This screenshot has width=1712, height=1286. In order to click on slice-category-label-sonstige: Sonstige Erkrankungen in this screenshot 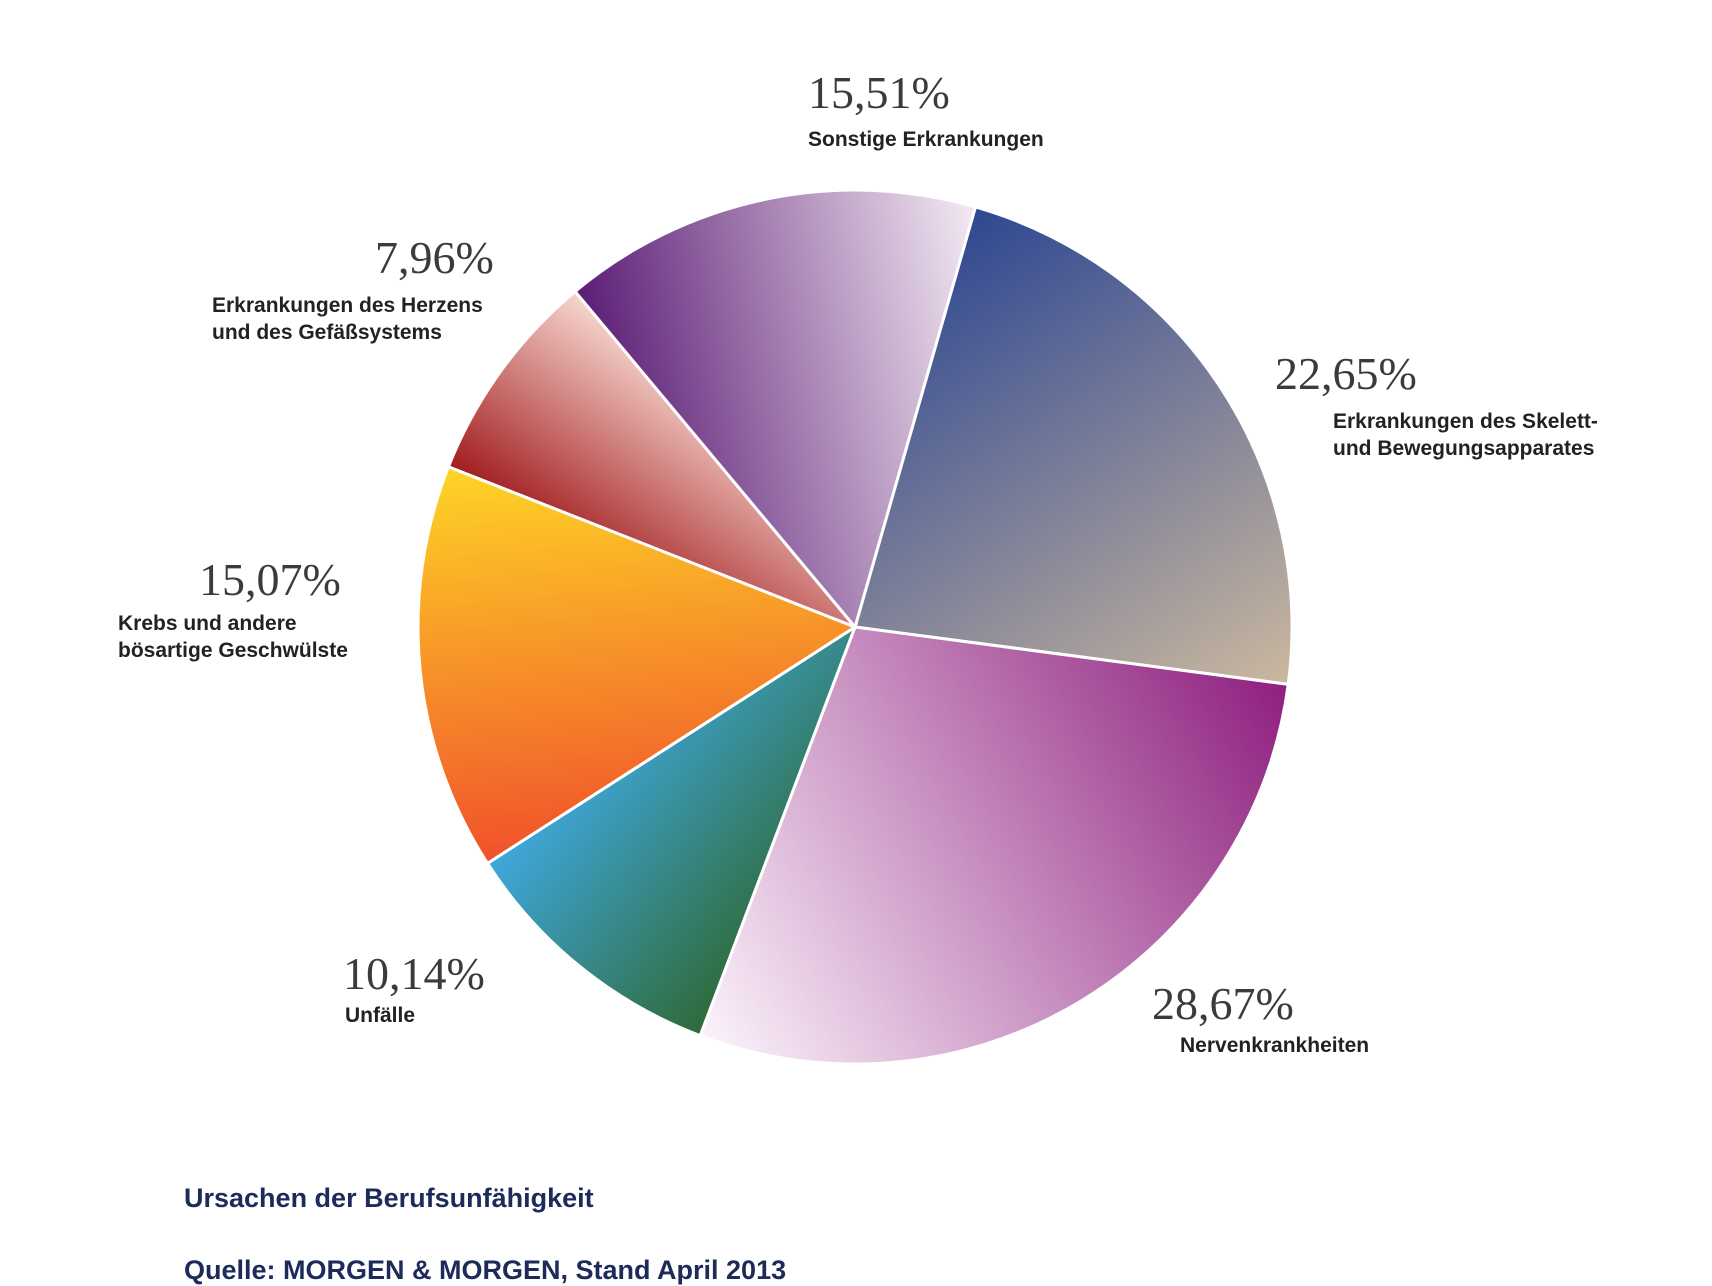, I will do `click(926, 139)`.